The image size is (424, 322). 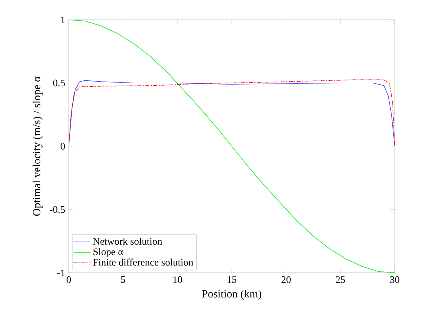 I want to click on x-tick-label: 5, so click(x=123, y=280).